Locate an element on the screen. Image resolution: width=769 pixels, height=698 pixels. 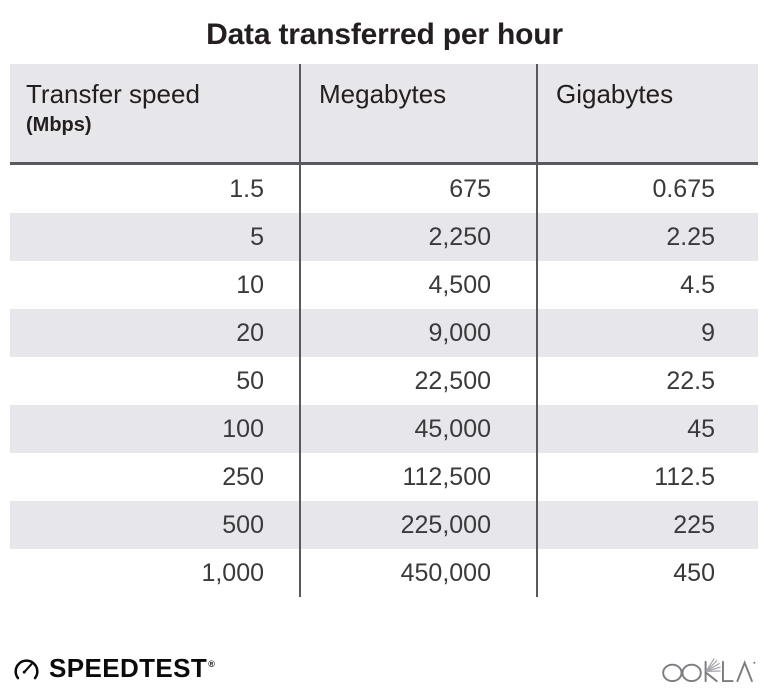
cell-megabytes: 450,000 is located at coordinates (418, 572).